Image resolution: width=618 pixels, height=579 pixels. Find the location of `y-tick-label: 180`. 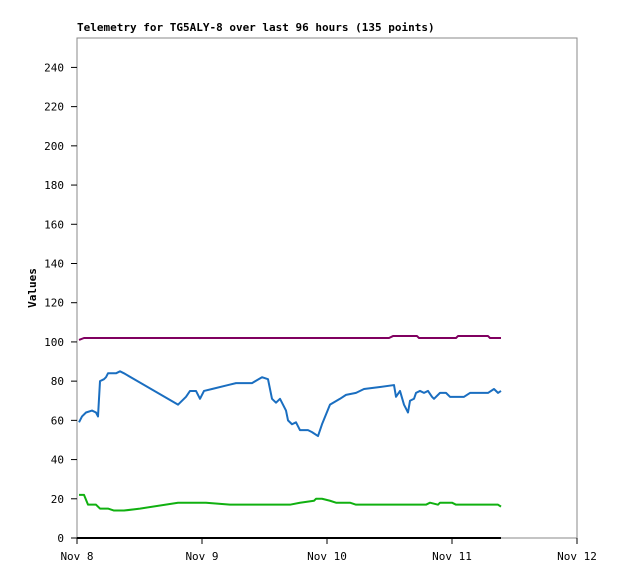

y-tick-label: 180 is located at coordinates (54, 185).